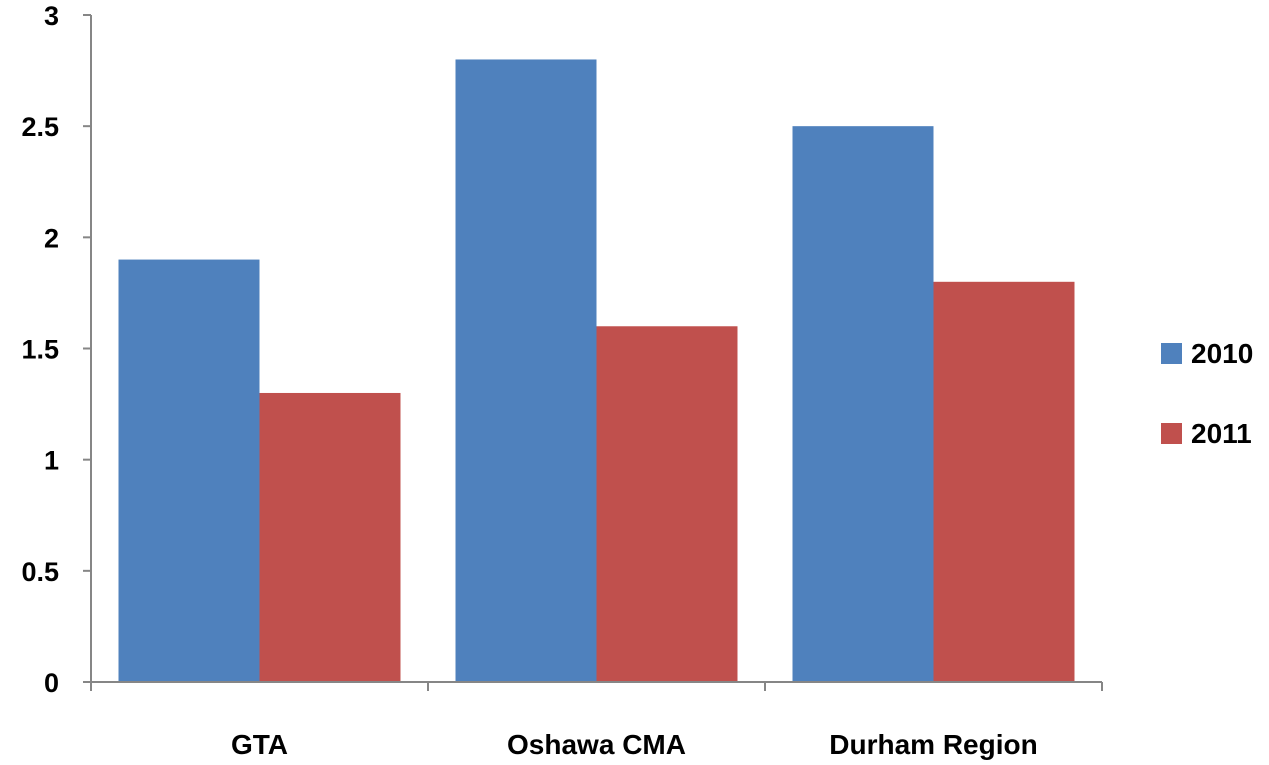  I want to click on legend: 2010 2011, so click(1207, 393).